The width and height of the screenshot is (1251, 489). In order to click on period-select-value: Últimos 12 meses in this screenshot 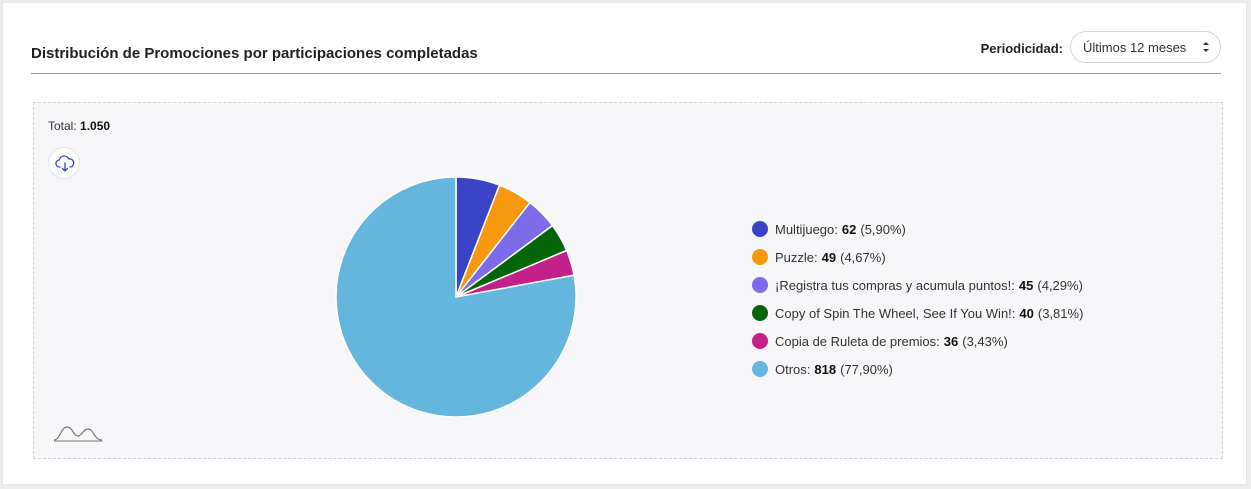, I will do `click(1135, 47)`.